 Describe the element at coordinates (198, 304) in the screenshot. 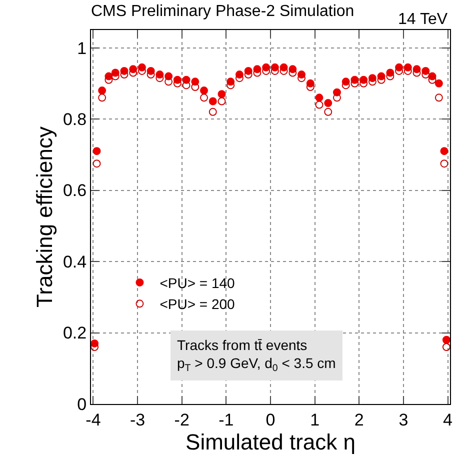

I see `legend-label: <PU> = 200` at that location.